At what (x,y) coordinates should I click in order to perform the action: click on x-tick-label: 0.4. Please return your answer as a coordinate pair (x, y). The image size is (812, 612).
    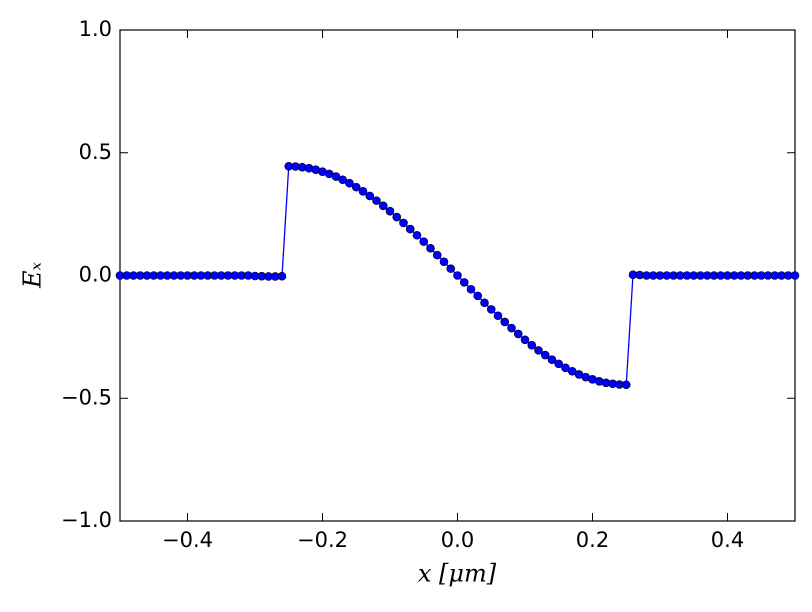
    Looking at the image, I should click on (727, 540).